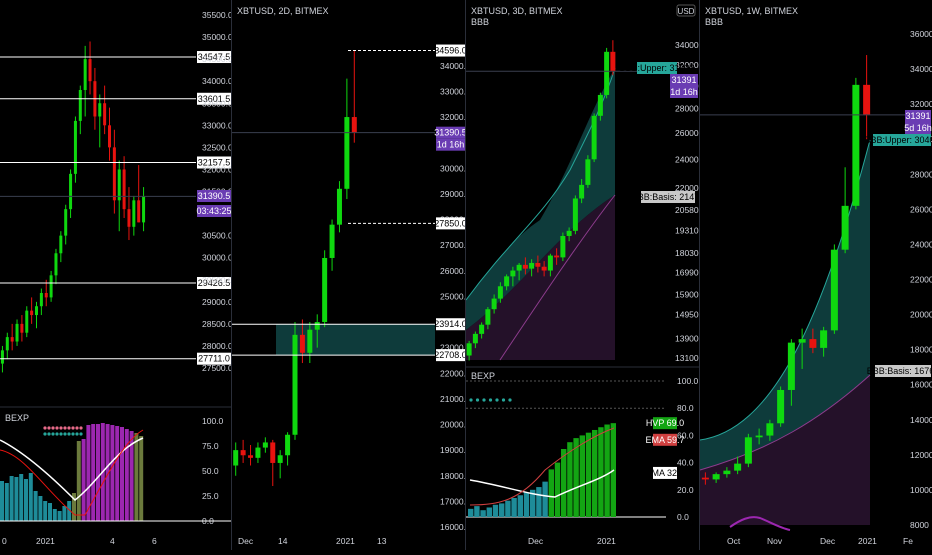  What do you see at coordinates (688, 381) in the screenshot?
I see `bexp-y-tick: 100.0` at bounding box center [688, 381].